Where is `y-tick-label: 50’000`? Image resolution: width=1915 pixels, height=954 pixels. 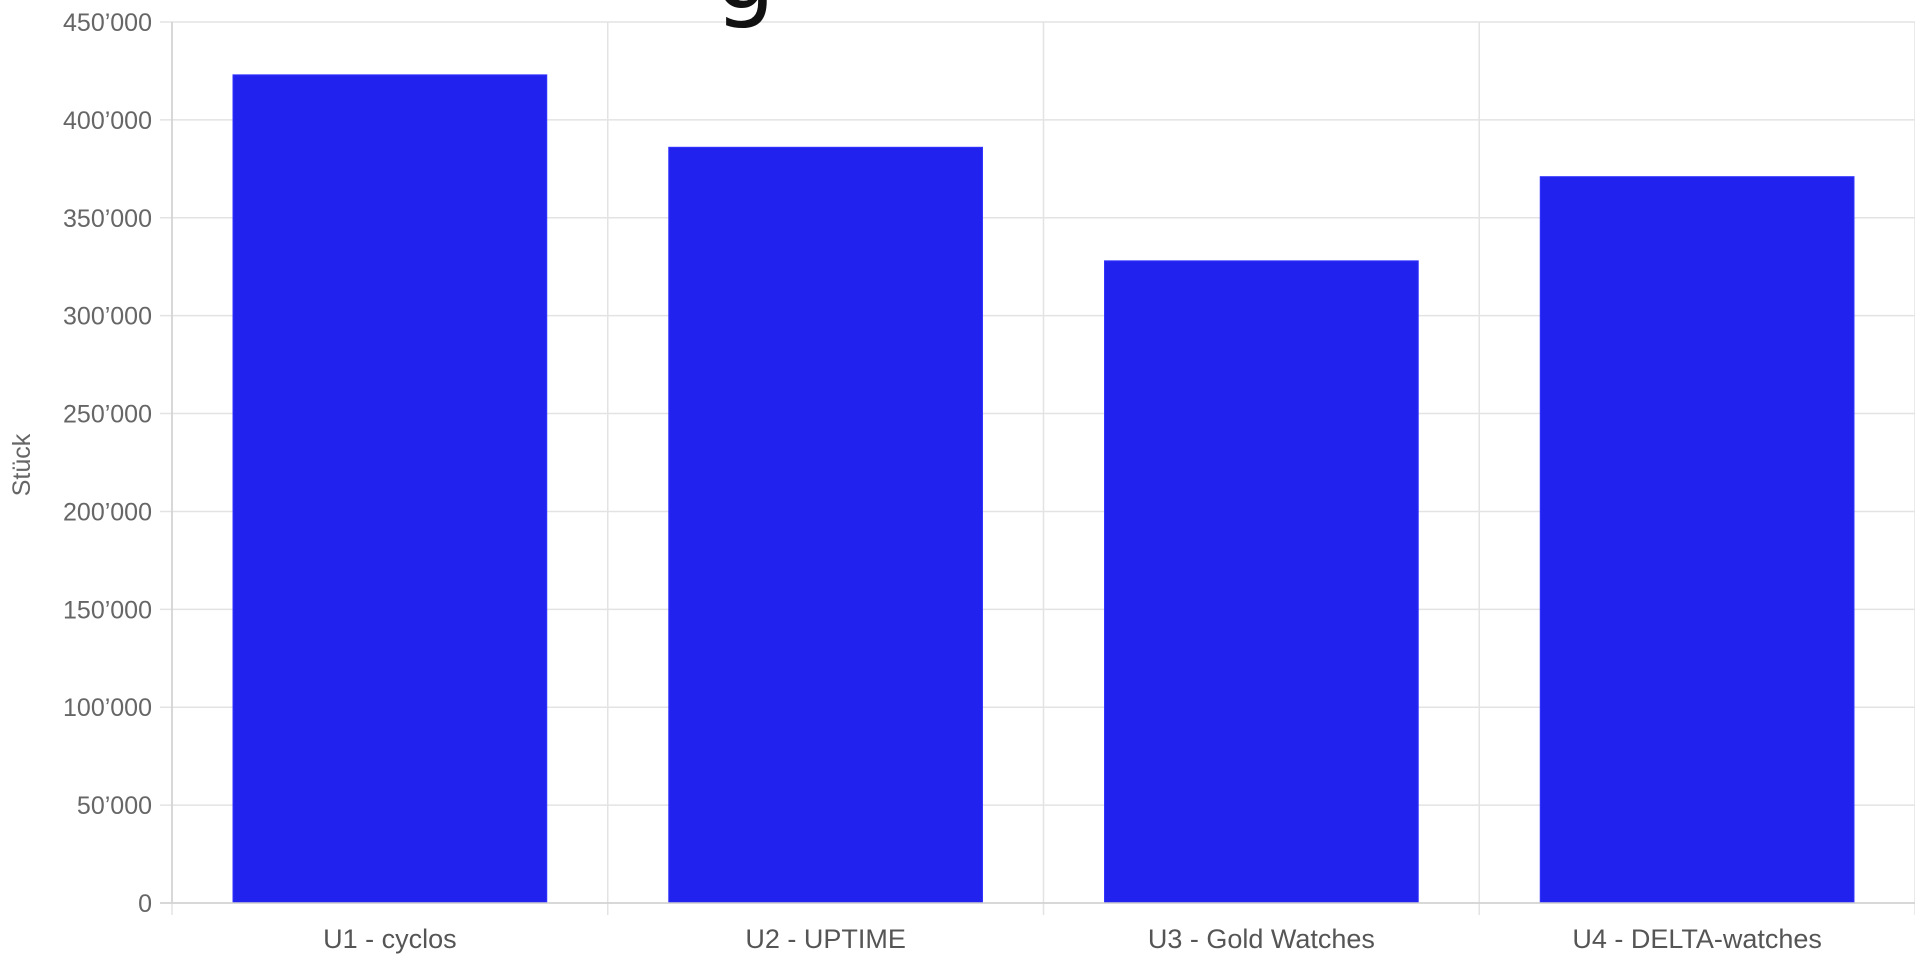 y-tick-label: 50’000 is located at coordinates (114, 806).